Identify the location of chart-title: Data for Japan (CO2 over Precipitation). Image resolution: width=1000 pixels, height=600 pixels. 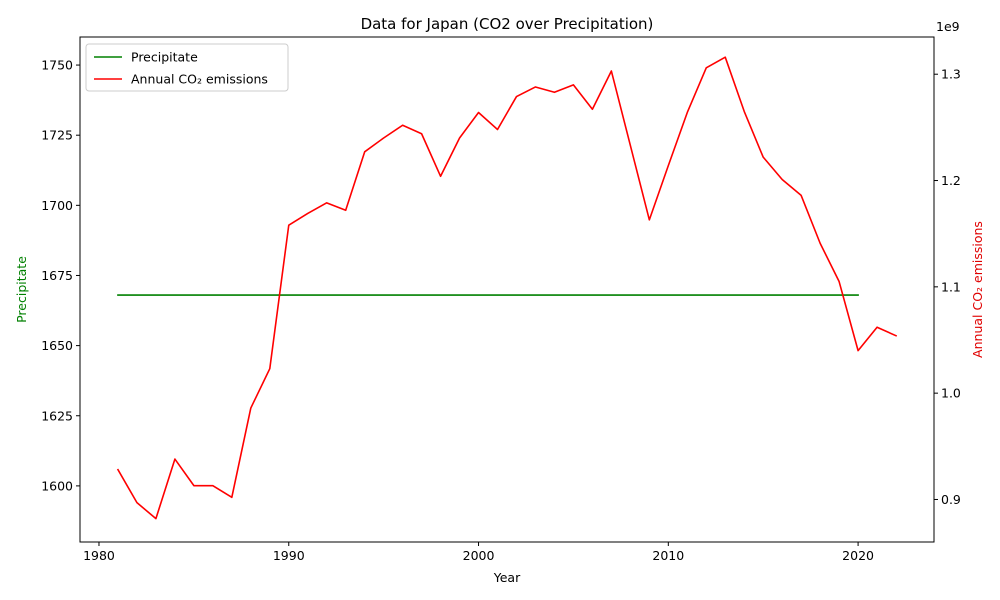
(507, 24).